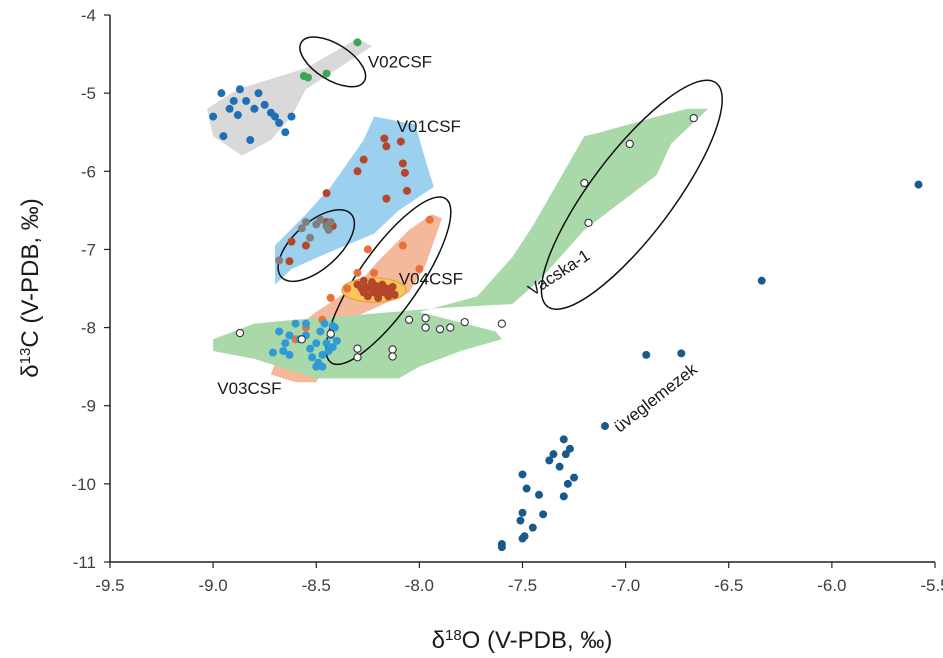 The image size is (943, 658). I want to click on x-axis-title: δ18O (V-PDB, ‰), so click(522, 641).